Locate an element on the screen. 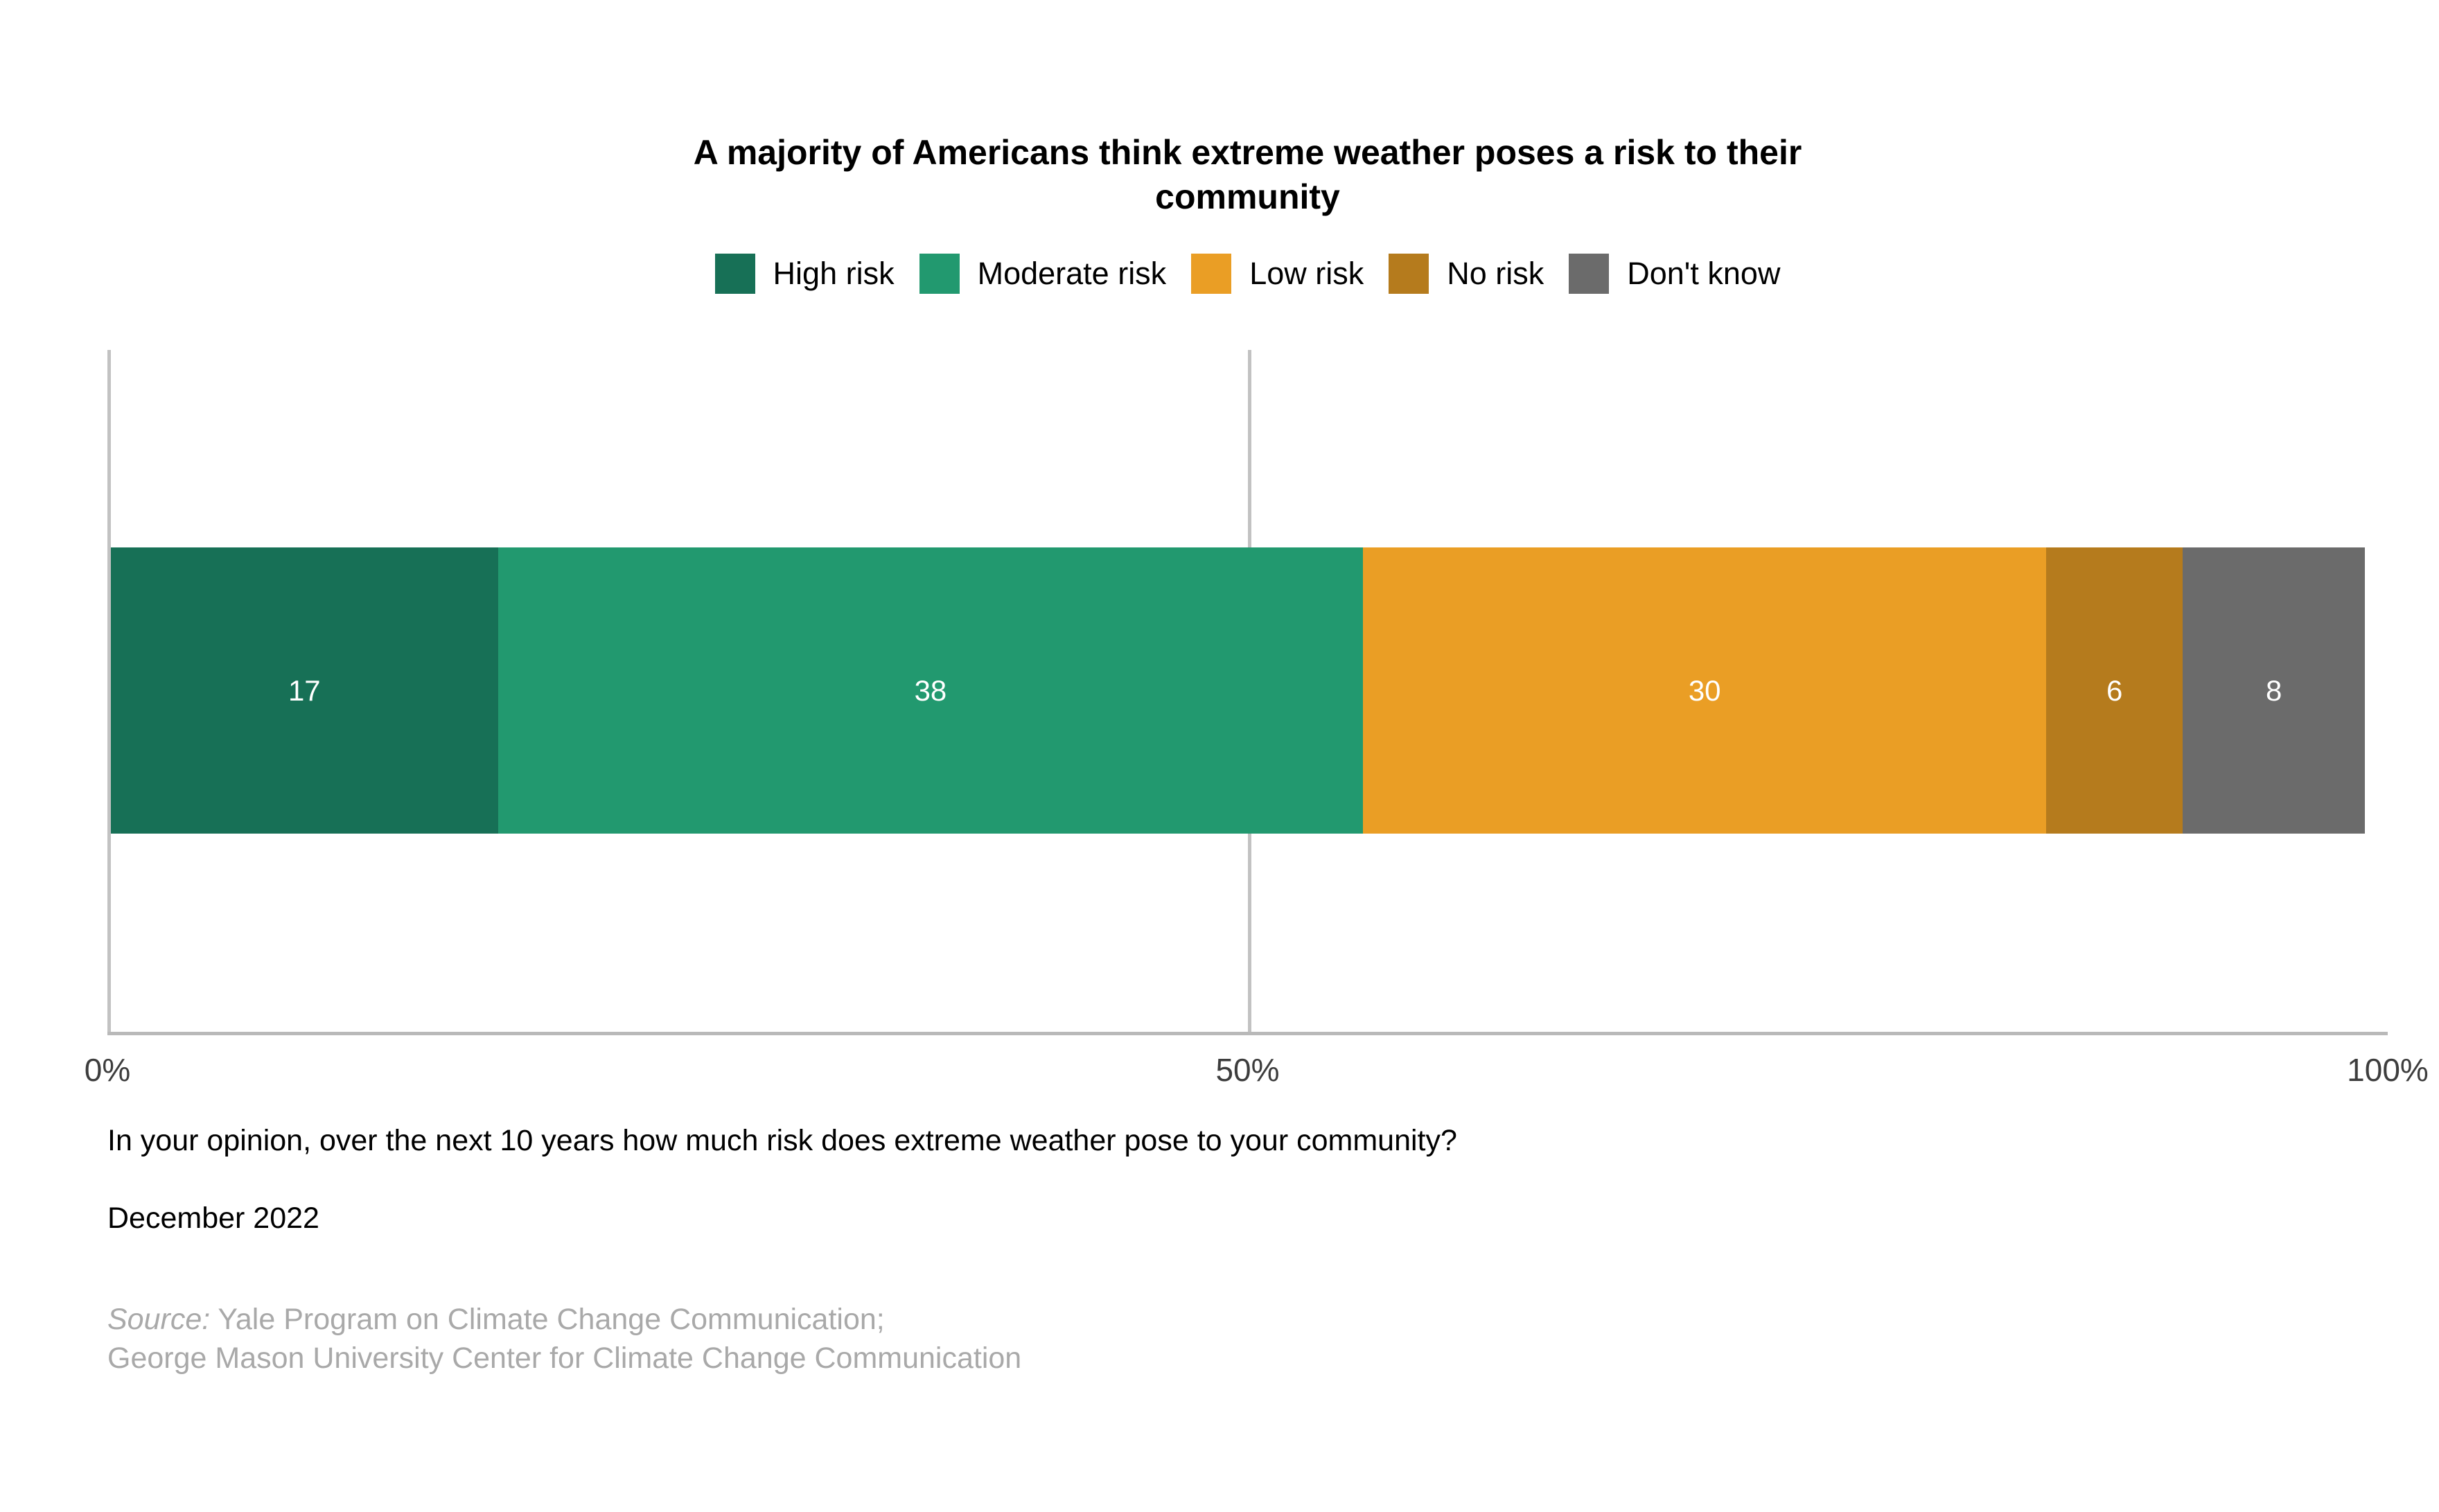 Image resolution: width=2439 pixels, height=1512 pixels. legend-item: Moderate risk is located at coordinates (1043, 274).